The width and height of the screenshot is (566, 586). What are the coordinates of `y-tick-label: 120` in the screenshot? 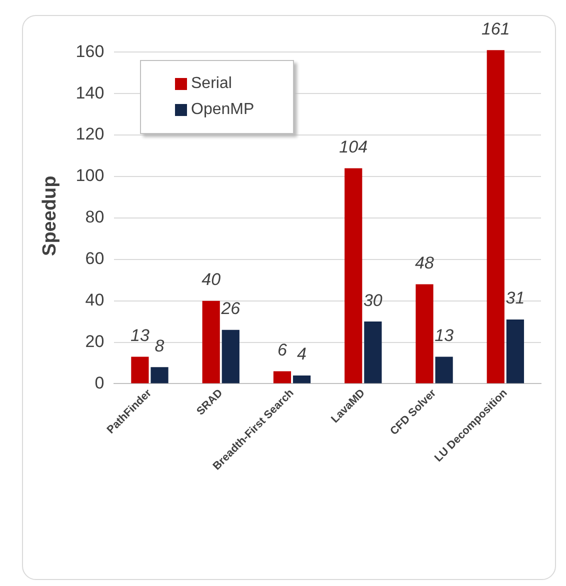 It's located at (90, 134).